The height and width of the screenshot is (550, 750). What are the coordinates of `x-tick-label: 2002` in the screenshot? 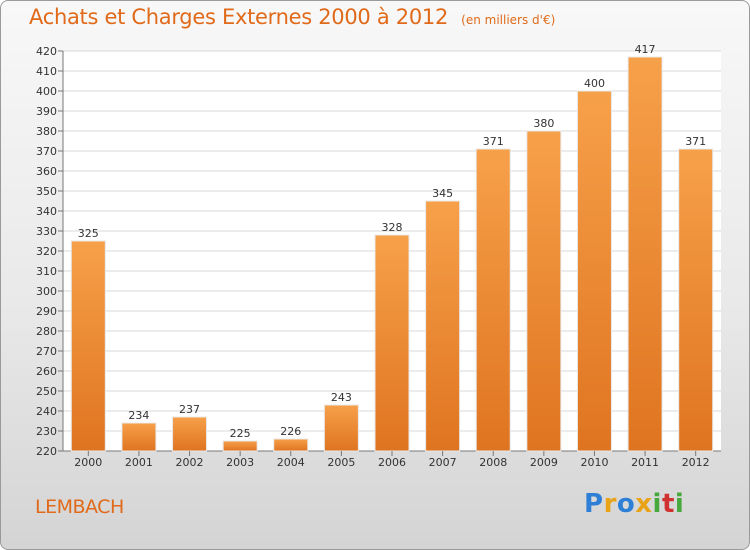 It's located at (190, 462).